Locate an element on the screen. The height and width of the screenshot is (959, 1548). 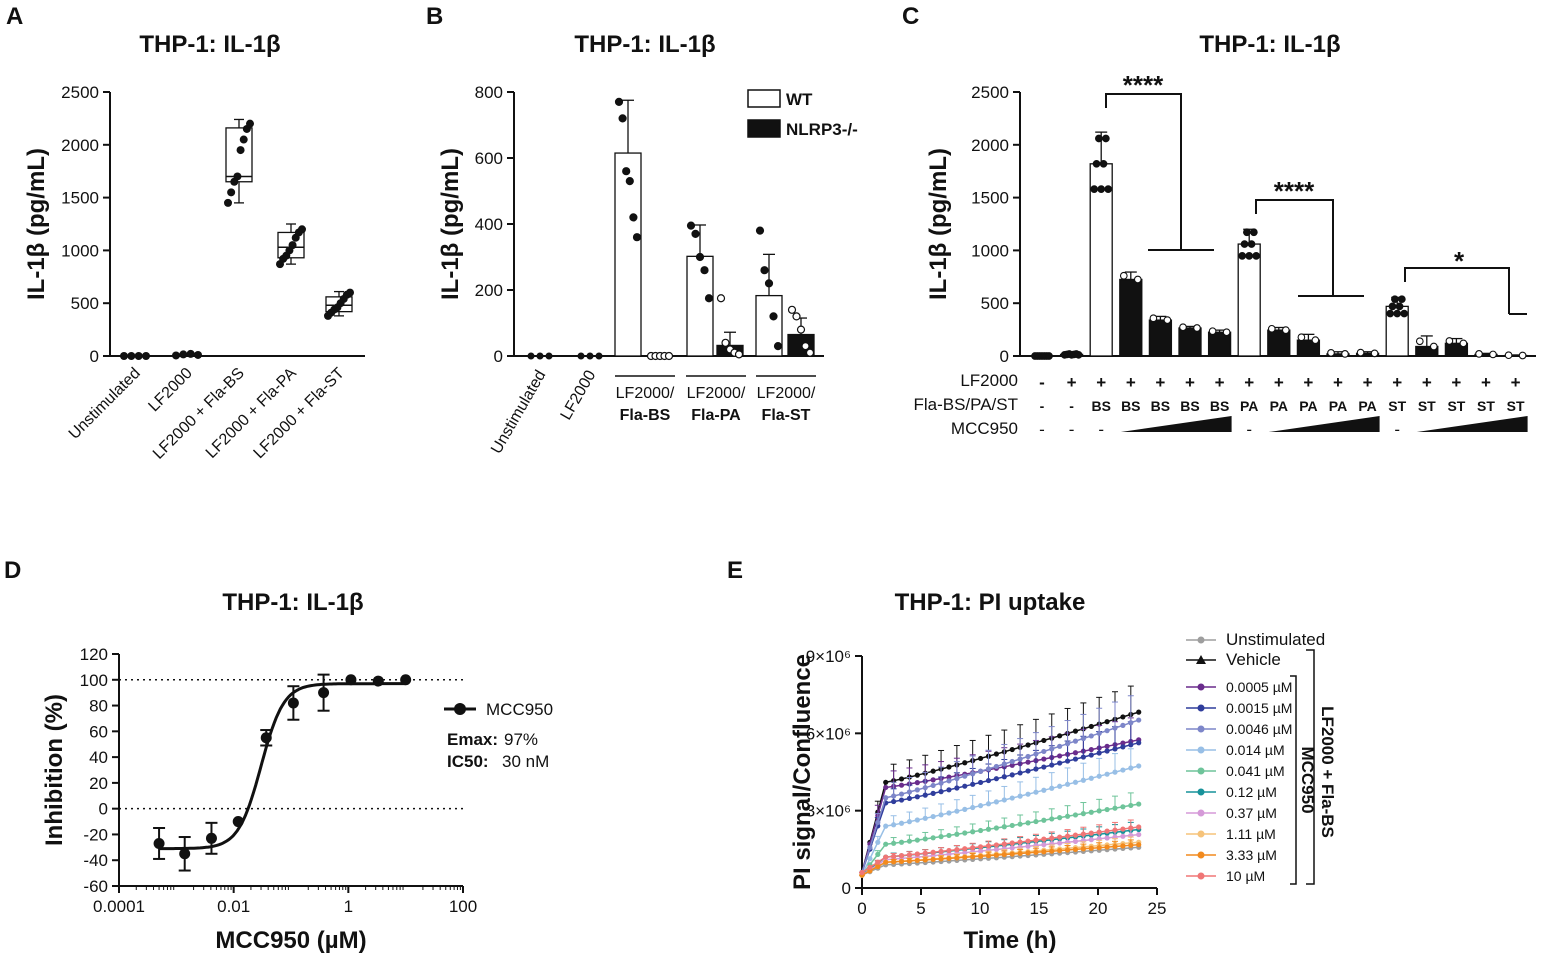
legend-label-mcc950: MCC950 is located at coordinates (519, 709).